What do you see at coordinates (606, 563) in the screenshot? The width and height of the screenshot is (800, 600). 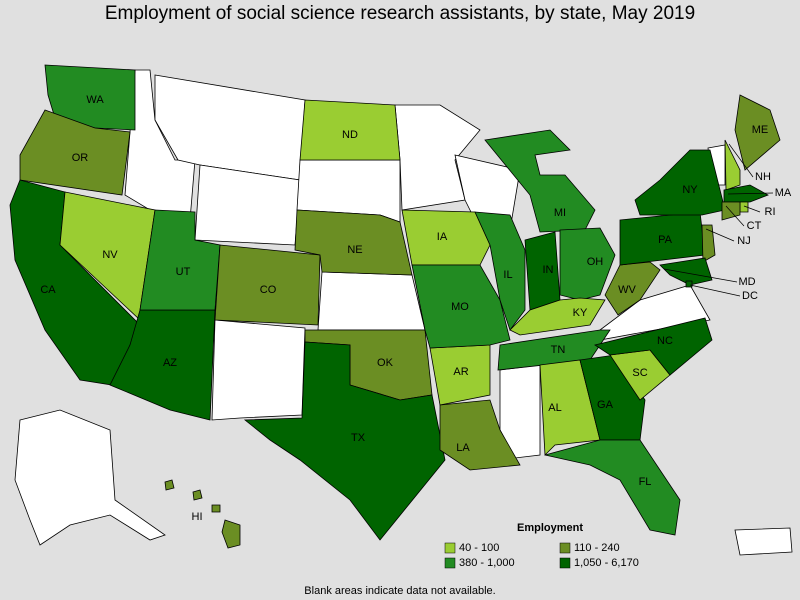 I see `legend-label: 1,050 - 6,170` at bounding box center [606, 563].